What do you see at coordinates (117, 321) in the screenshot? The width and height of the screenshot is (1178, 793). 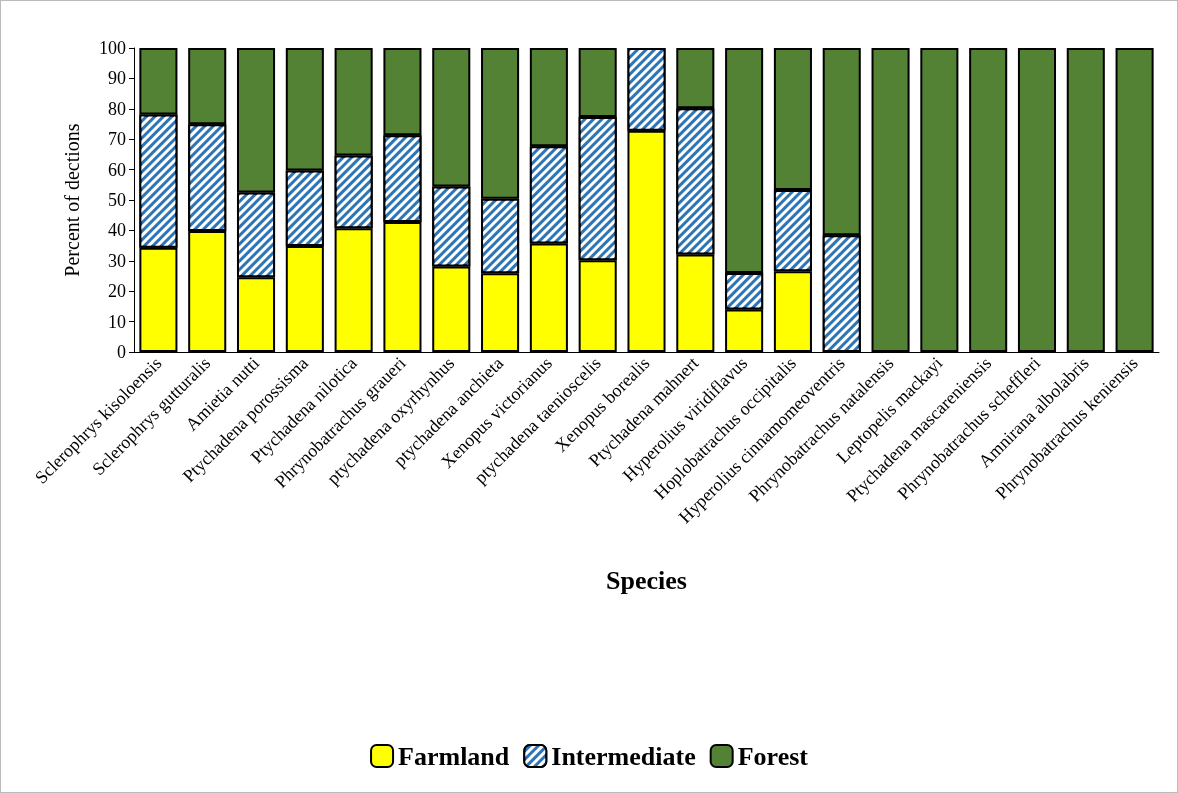 I see `y-tick-label: 10` at bounding box center [117, 321].